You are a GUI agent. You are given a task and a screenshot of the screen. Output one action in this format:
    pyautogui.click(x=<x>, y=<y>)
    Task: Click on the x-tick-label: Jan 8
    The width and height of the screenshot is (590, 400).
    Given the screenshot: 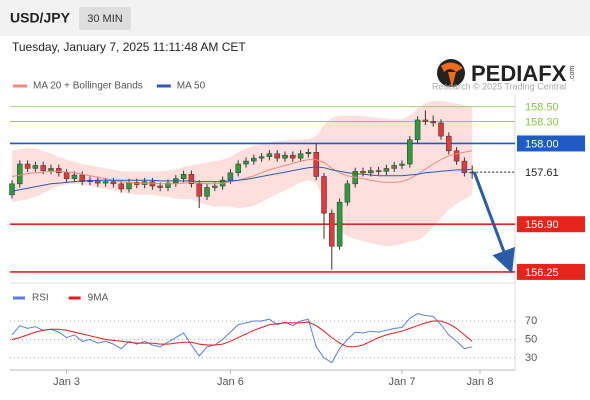 What is the action you would take?
    pyautogui.click(x=480, y=382)
    